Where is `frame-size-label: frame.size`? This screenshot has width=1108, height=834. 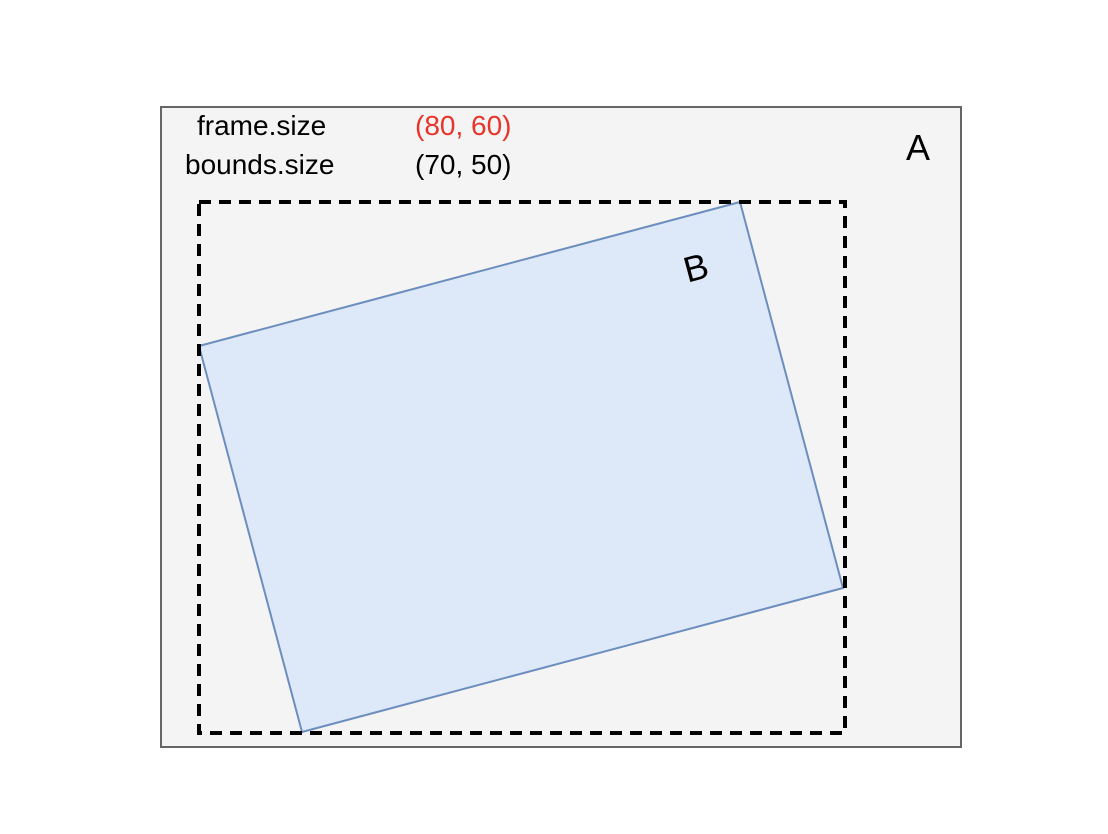
frame-size-label: frame.size is located at coordinates (262, 125).